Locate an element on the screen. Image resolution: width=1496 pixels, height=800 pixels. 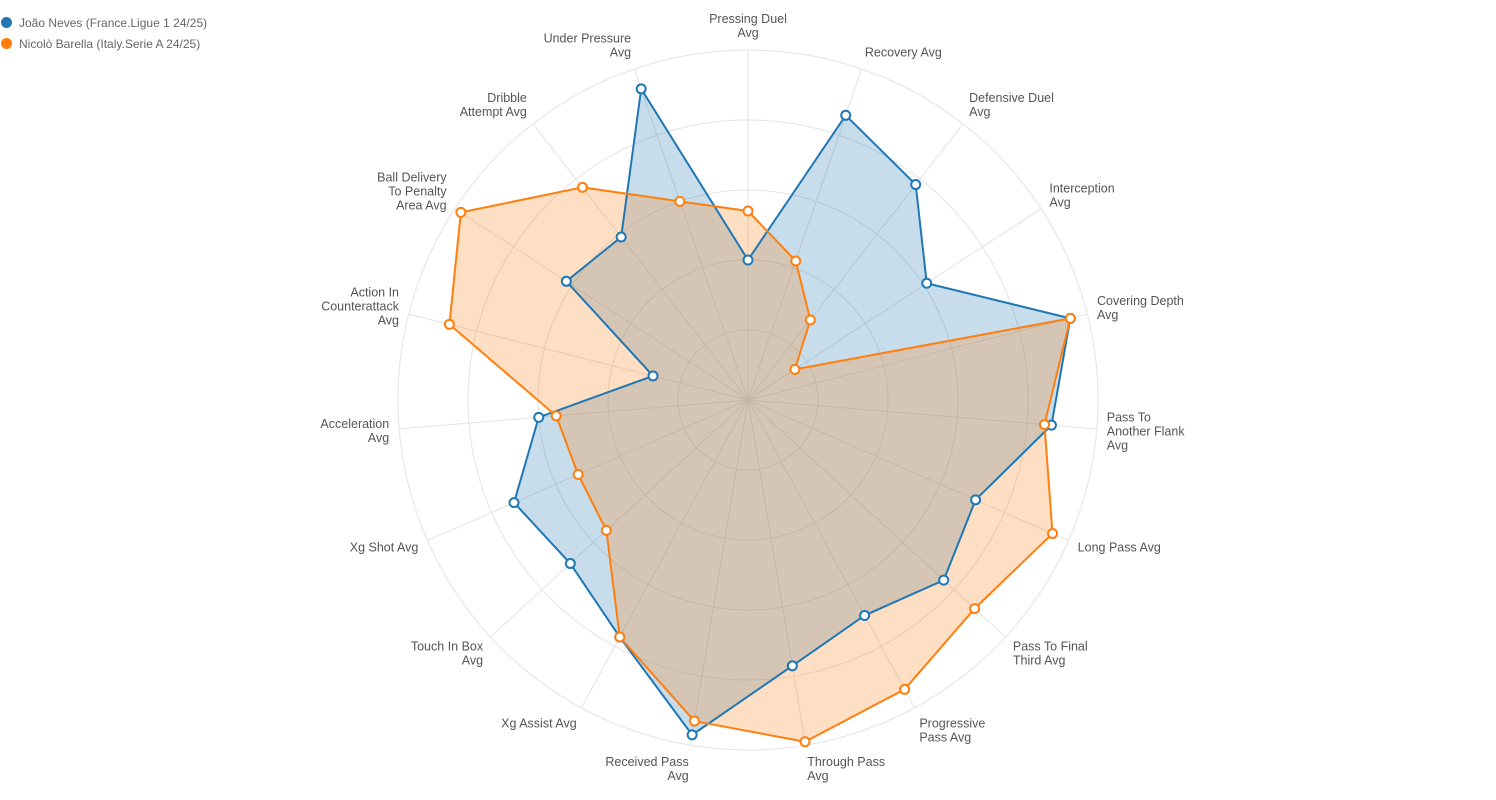
axis-label-11: Xg Assist Avg is located at coordinates (539, 724).